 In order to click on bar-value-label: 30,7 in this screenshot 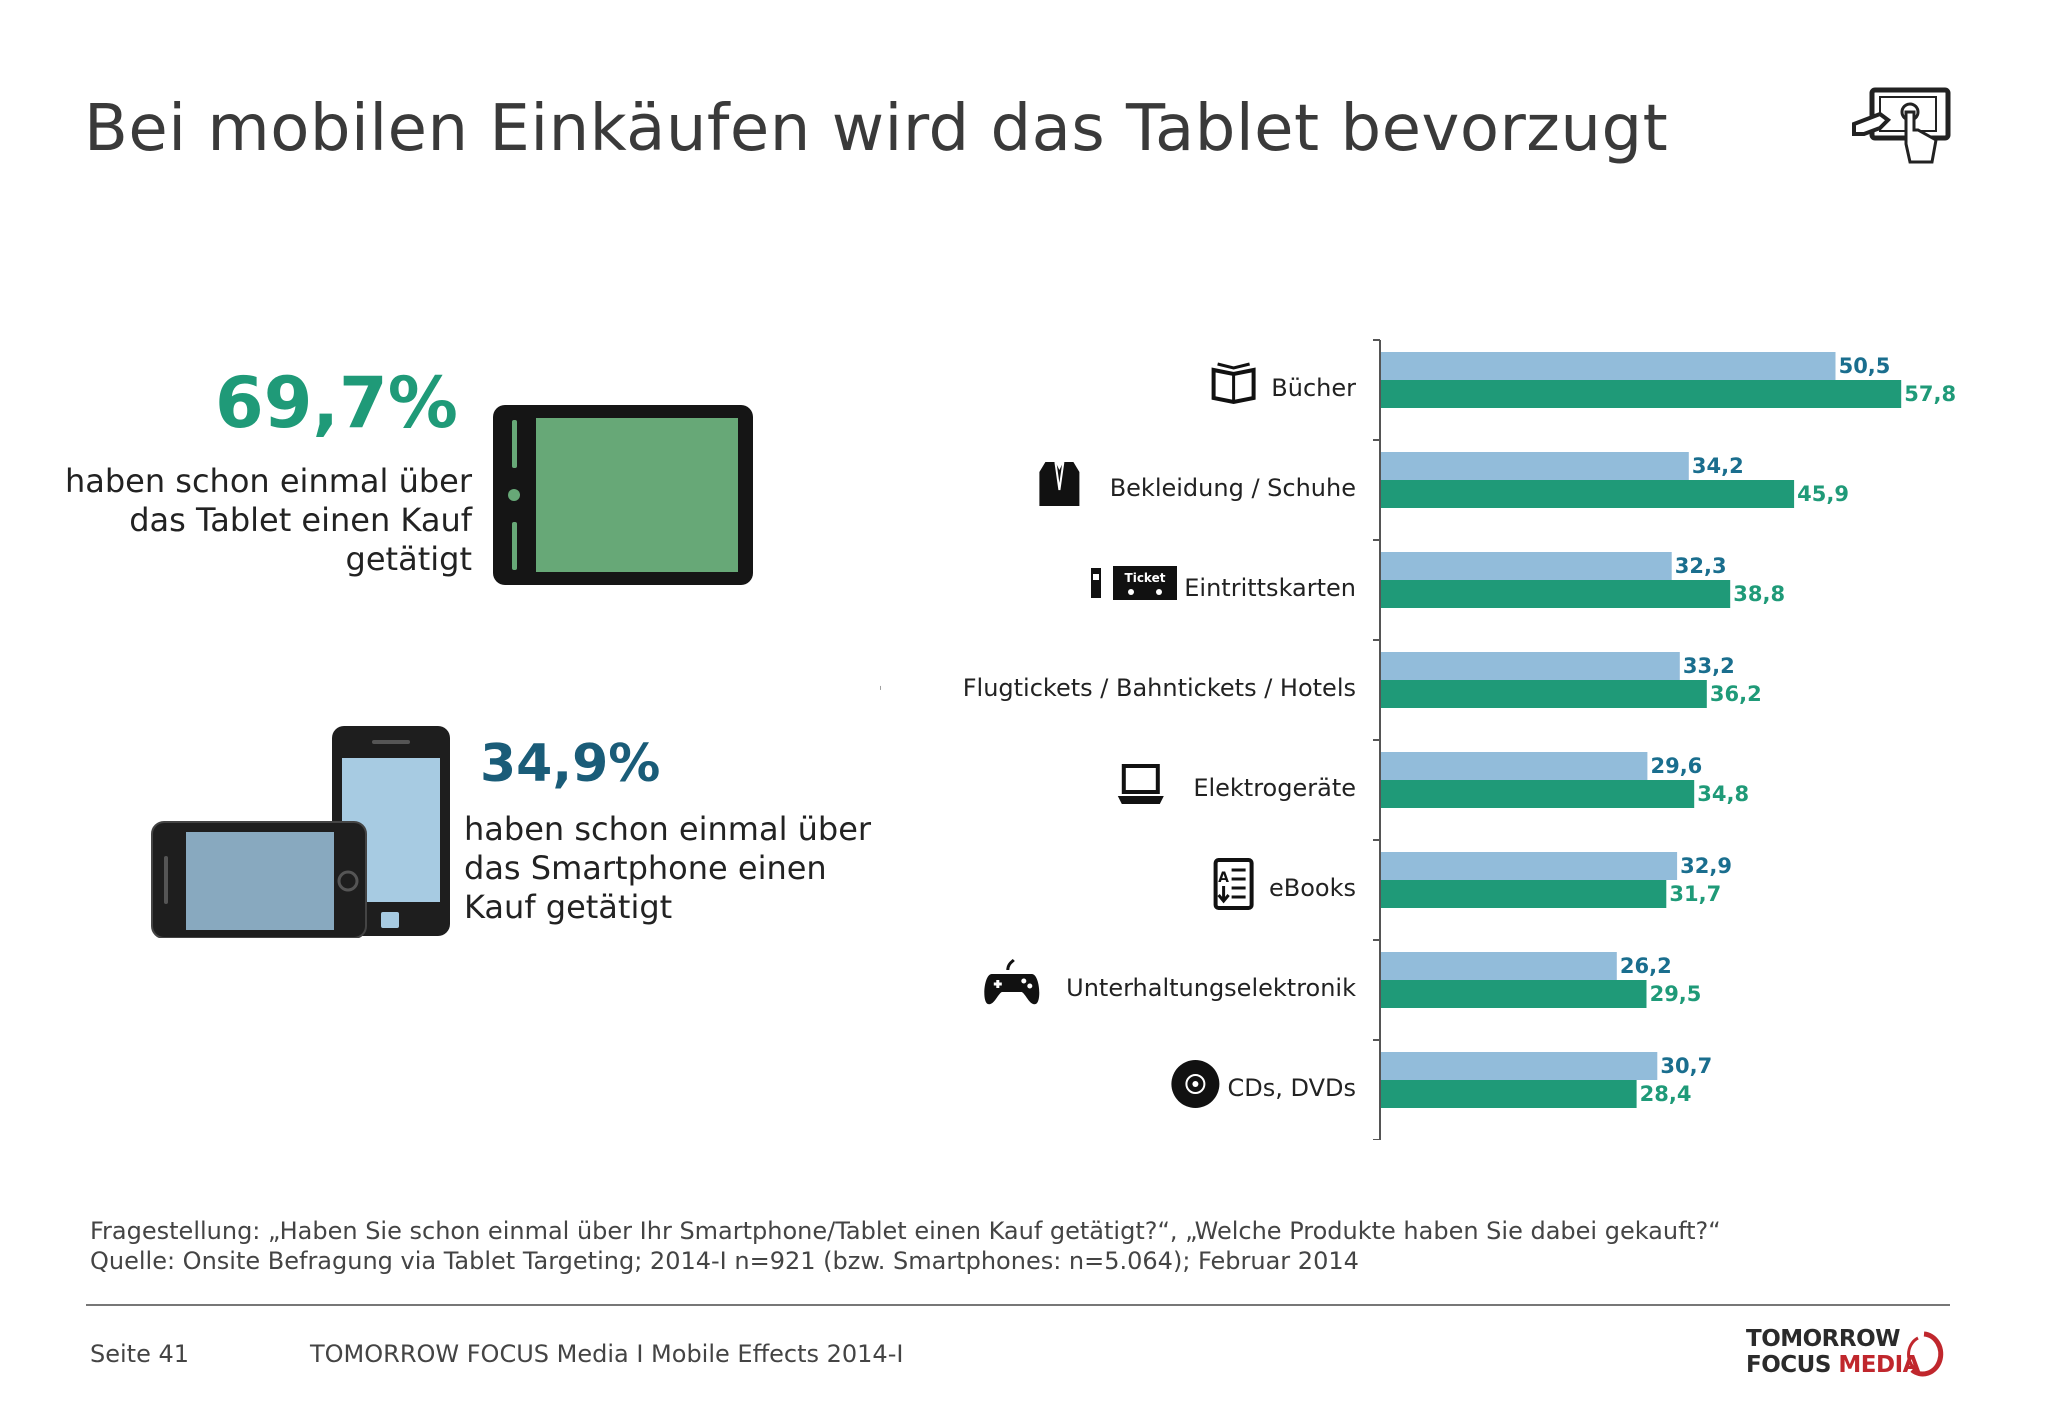, I will do `click(1686, 1066)`.